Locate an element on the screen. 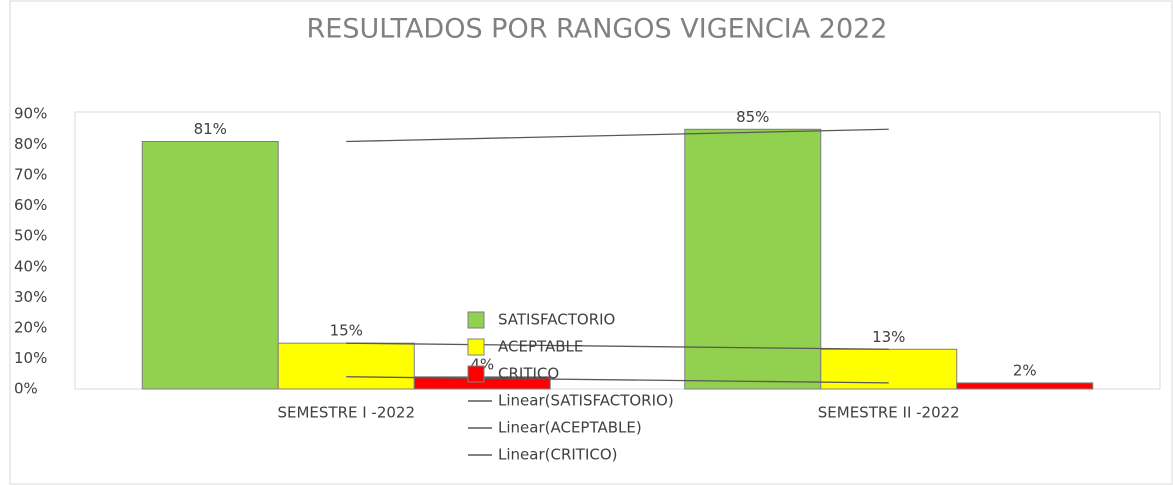  legend-label: Linear(SATISFACTORIO) is located at coordinates (586, 401).